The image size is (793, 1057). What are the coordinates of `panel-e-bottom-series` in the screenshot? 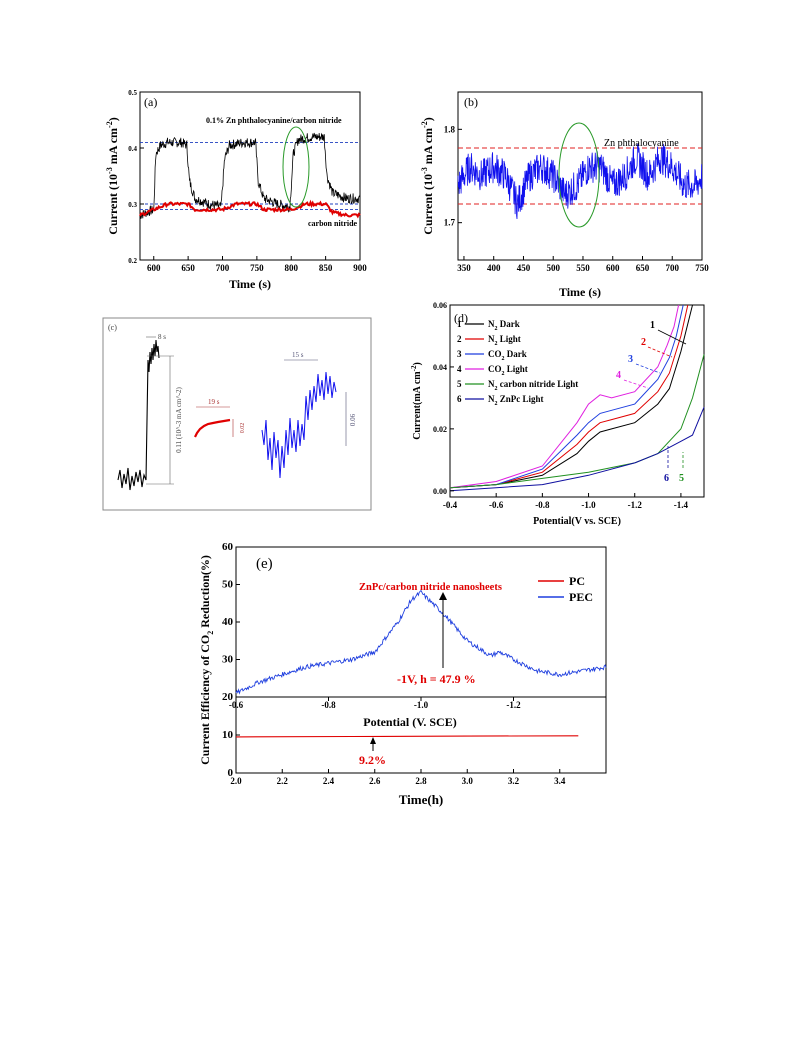 It's located at (407, 736).